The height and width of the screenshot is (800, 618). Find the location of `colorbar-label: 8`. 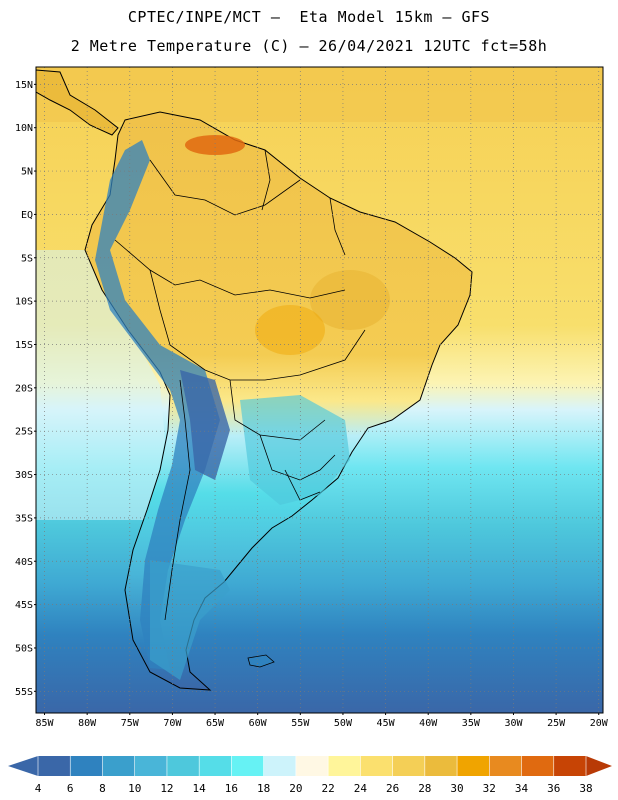

colorbar-label: 8 is located at coordinates (102, 788).